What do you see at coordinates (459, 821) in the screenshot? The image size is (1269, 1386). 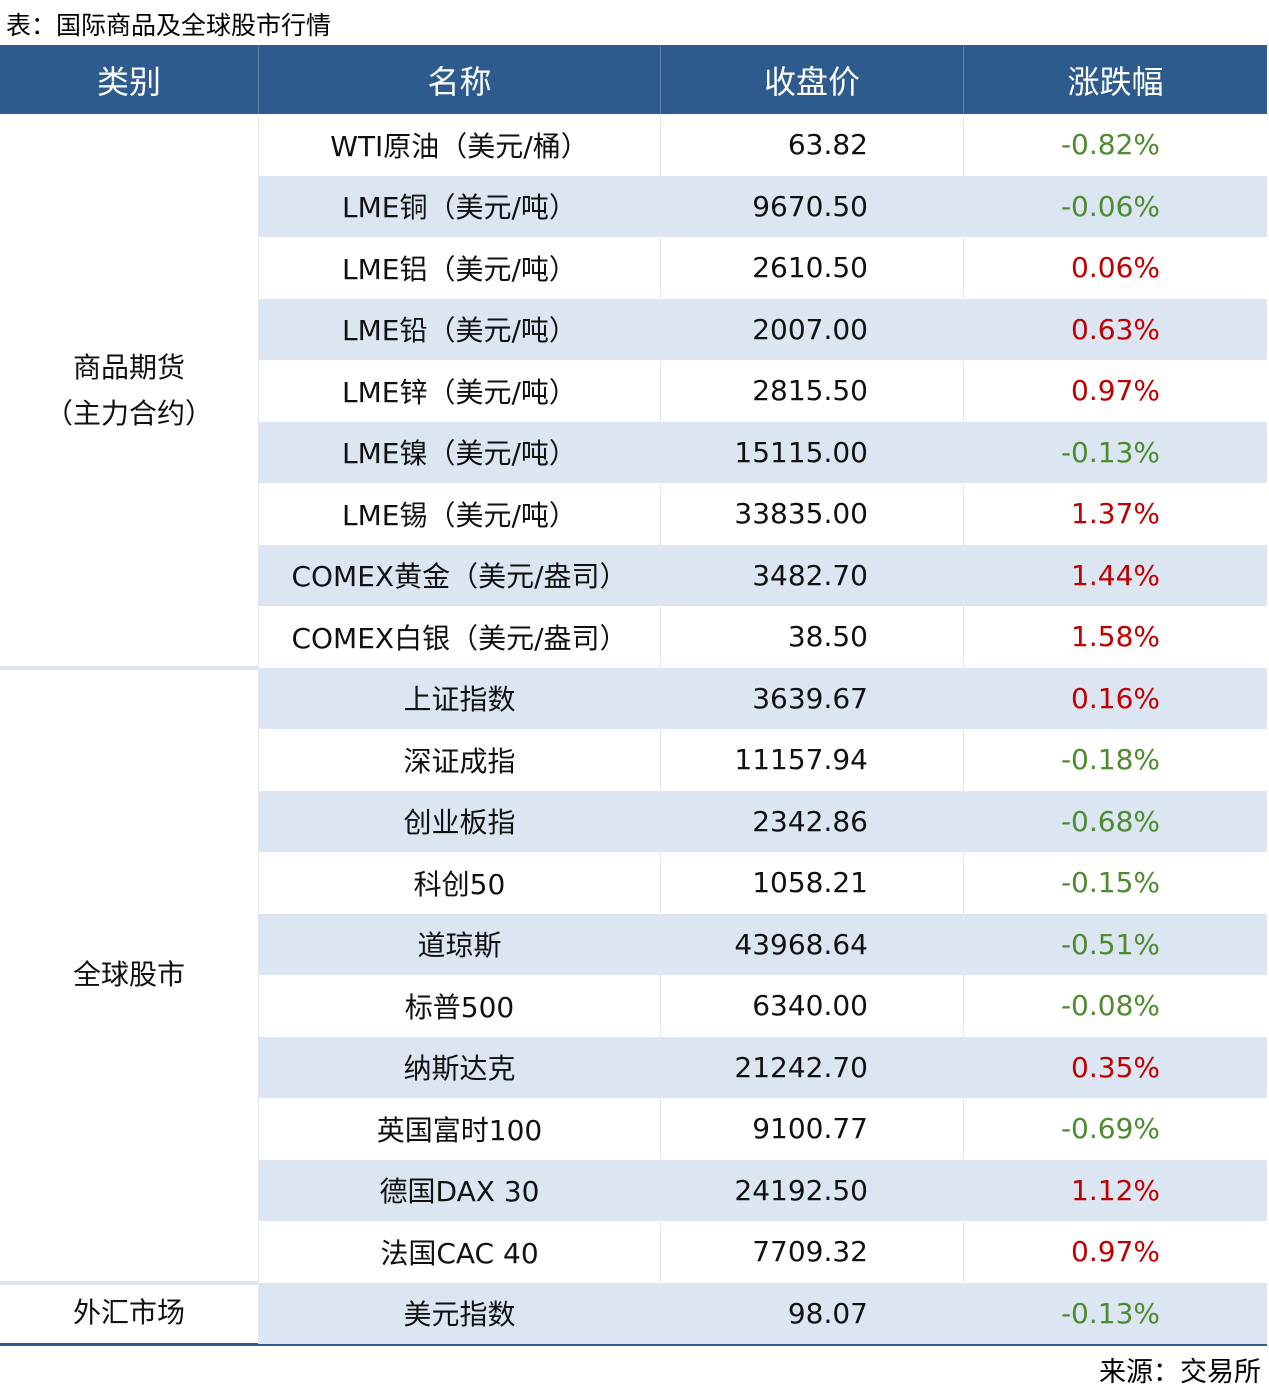 I see `name-cell: 创业板指` at bounding box center [459, 821].